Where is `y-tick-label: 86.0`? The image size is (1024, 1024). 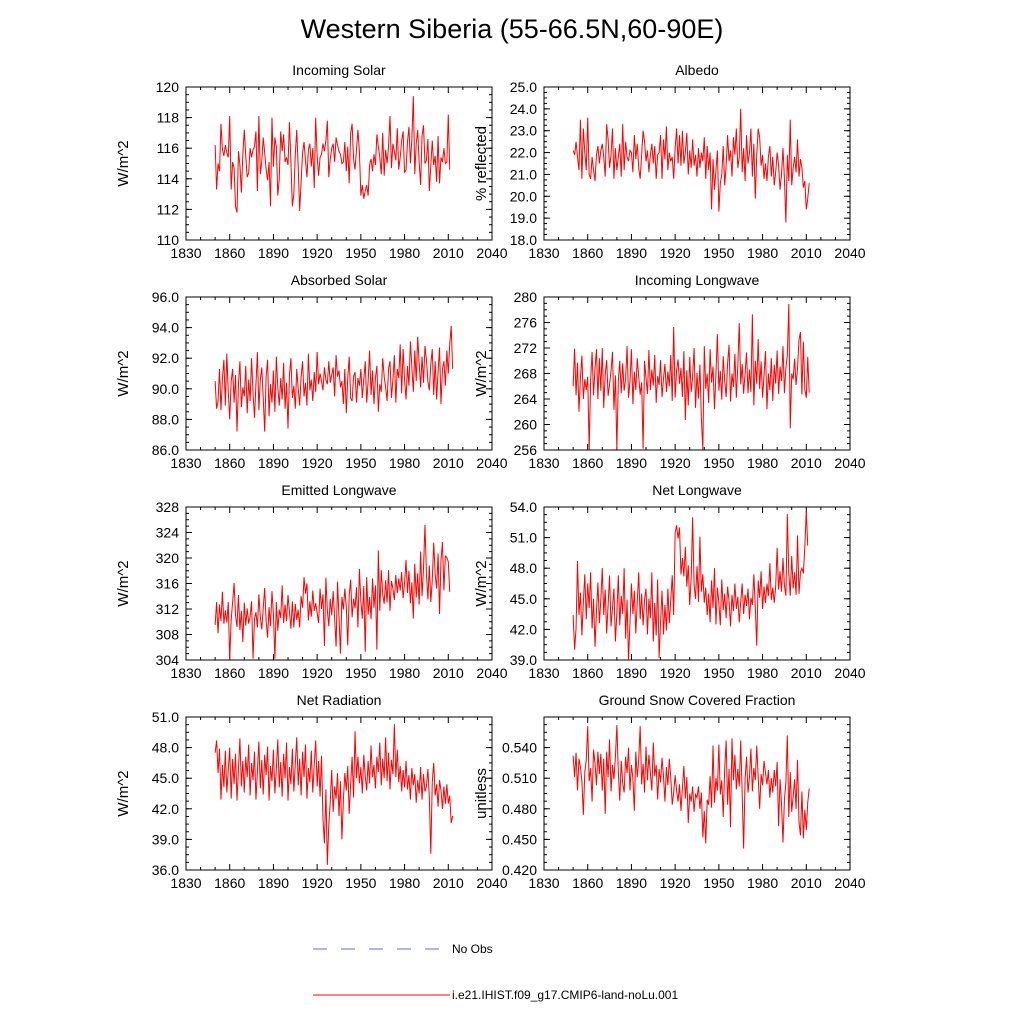
y-tick-label: 86.0 is located at coordinates (165, 450).